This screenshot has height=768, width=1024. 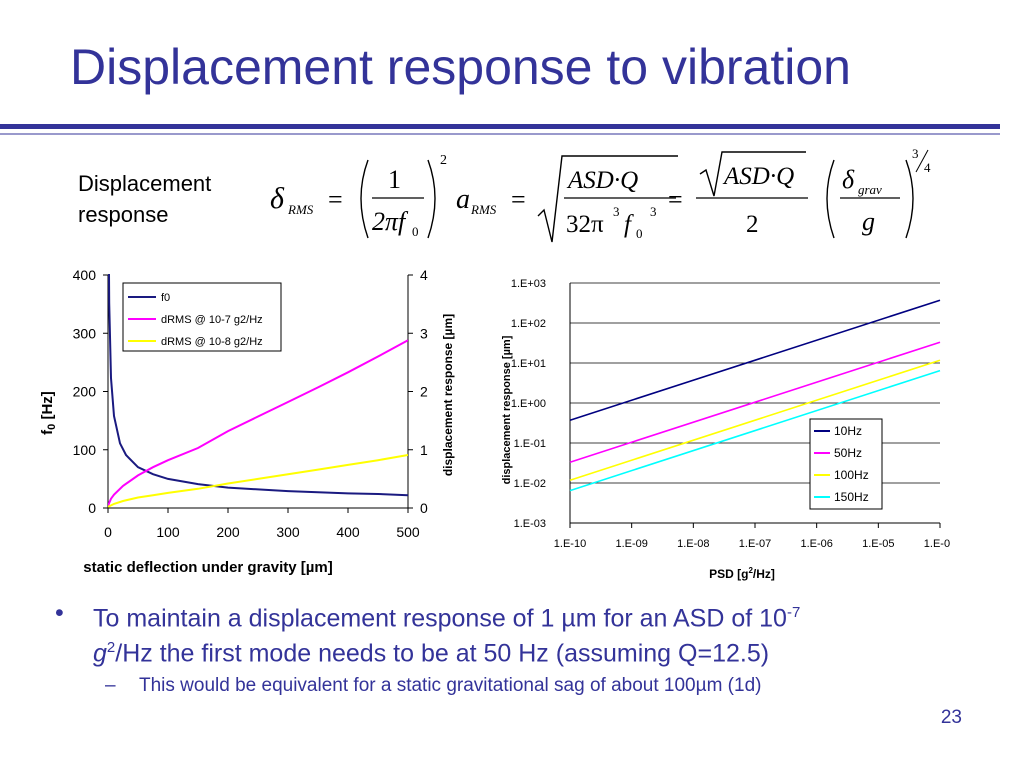 What do you see at coordinates (868, 221) in the screenshot?
I see `formula-g: g` at bounding box center [868, 221].